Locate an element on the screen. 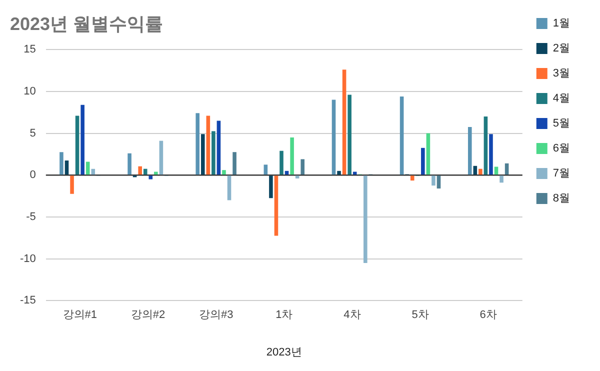 The image size is (600, 371). chart-title: 2023년 월별수익률 is located at coordinates (87, 24).